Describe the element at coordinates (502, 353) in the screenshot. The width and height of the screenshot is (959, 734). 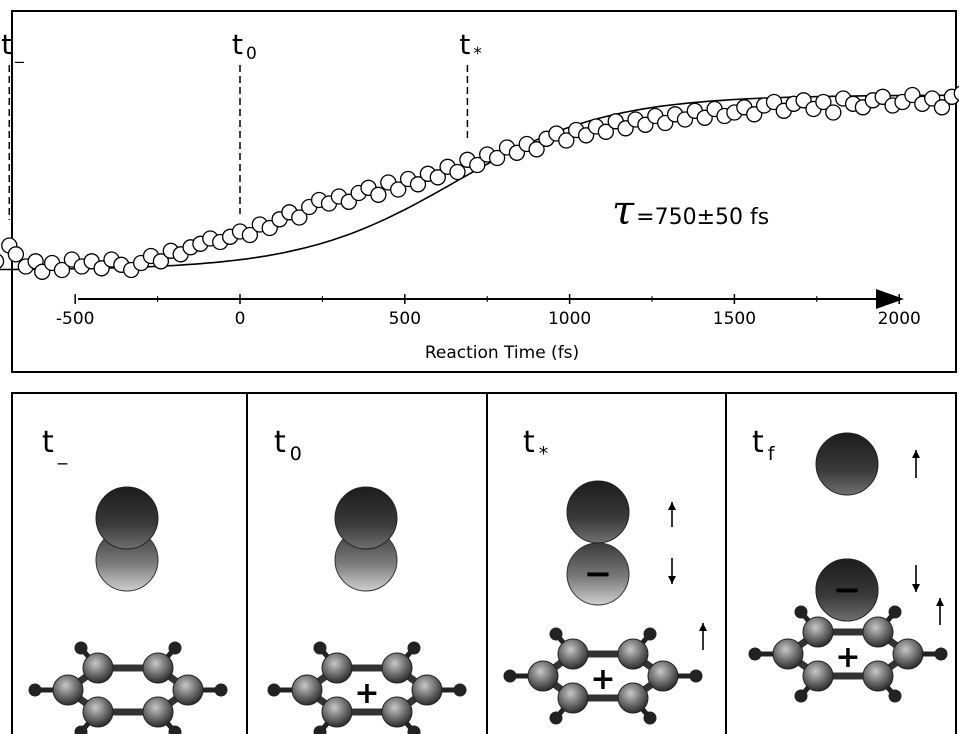
I see `x-axis-label: Reaction Time (fs)` at that location.